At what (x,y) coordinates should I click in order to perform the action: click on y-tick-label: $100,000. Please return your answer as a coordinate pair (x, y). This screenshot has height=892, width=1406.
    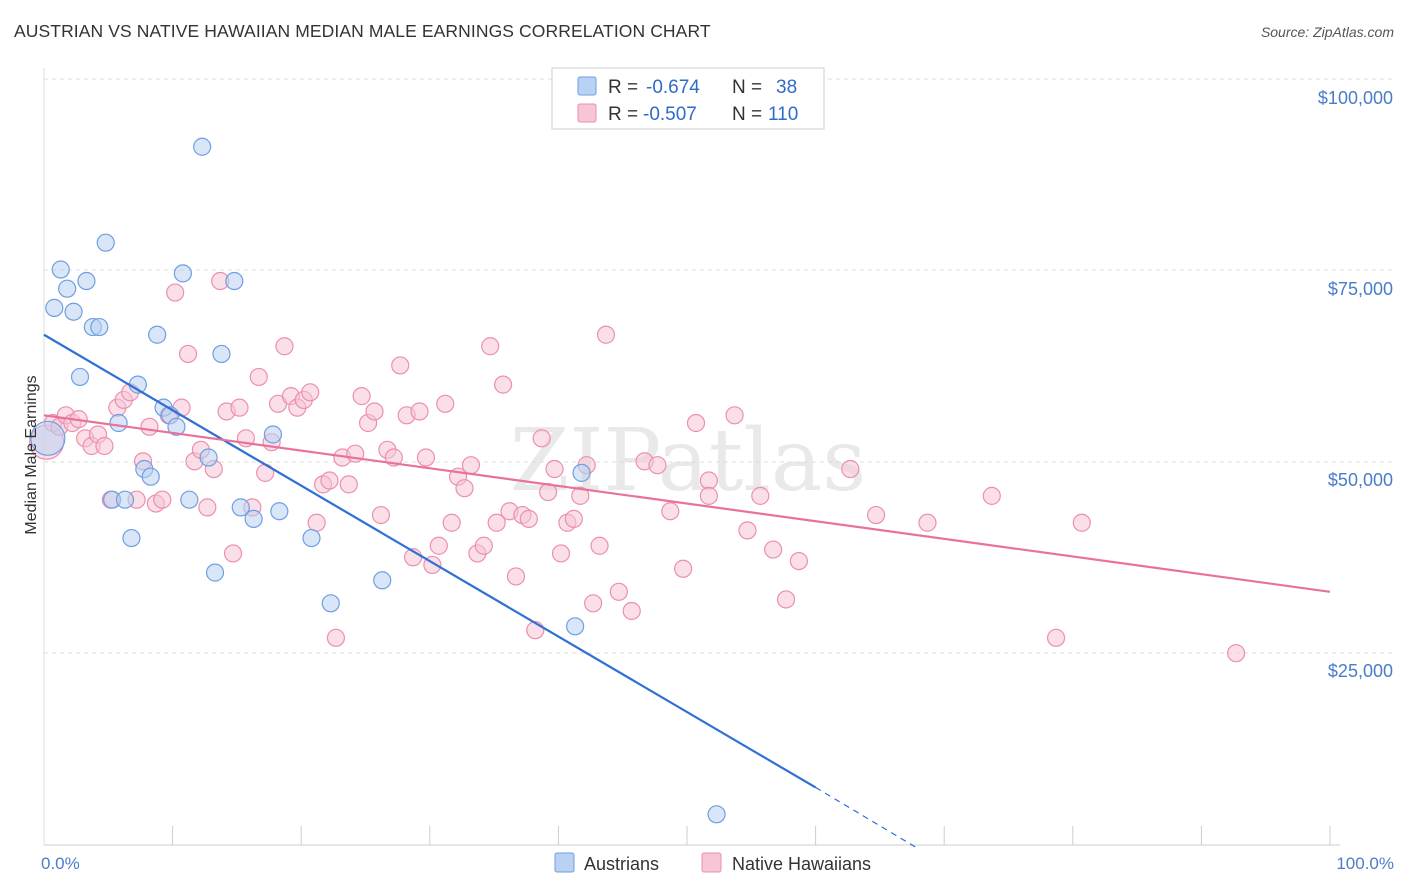
    Looking at the image, I should click on (1355, 98).